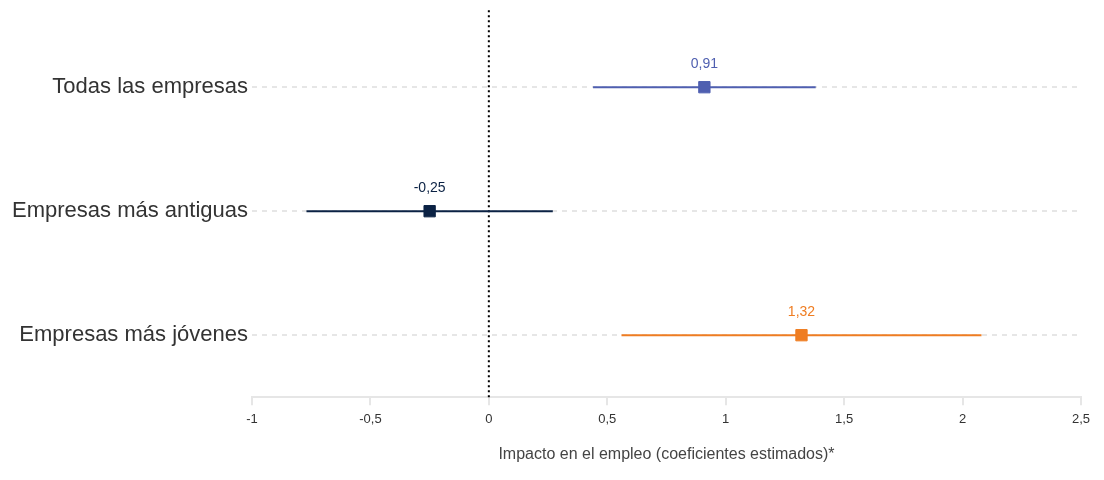  Describe the element at coordinates (130, 210) in the screenshot. I see `y-tick-label: Empresas más antiguas` at that location.